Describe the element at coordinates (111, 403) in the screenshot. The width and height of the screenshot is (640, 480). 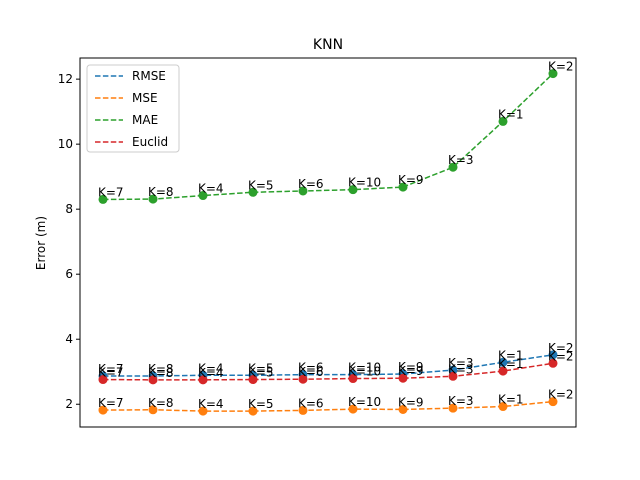
I see `point-label-mse-0: K=7` at that location.